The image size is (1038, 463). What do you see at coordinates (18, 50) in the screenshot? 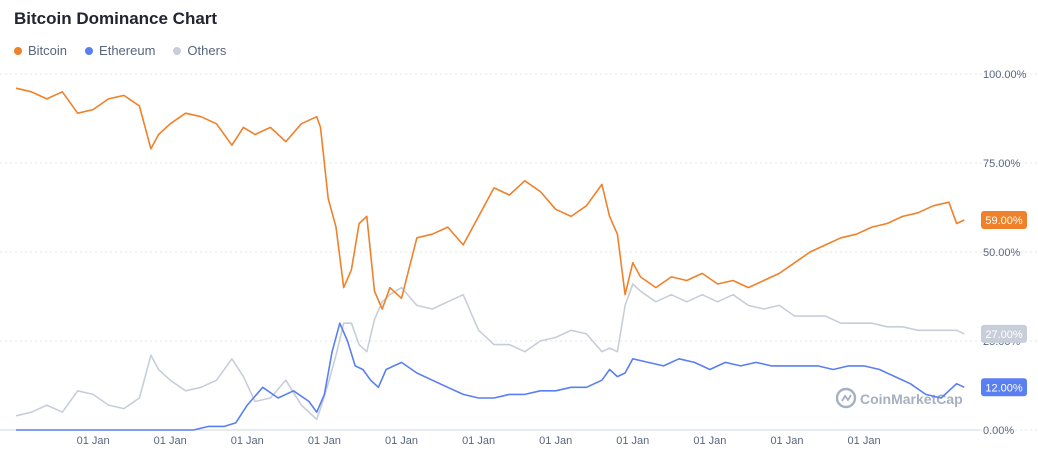
I see `legend-dot-bitcoin` at bounding box center [18, 50].